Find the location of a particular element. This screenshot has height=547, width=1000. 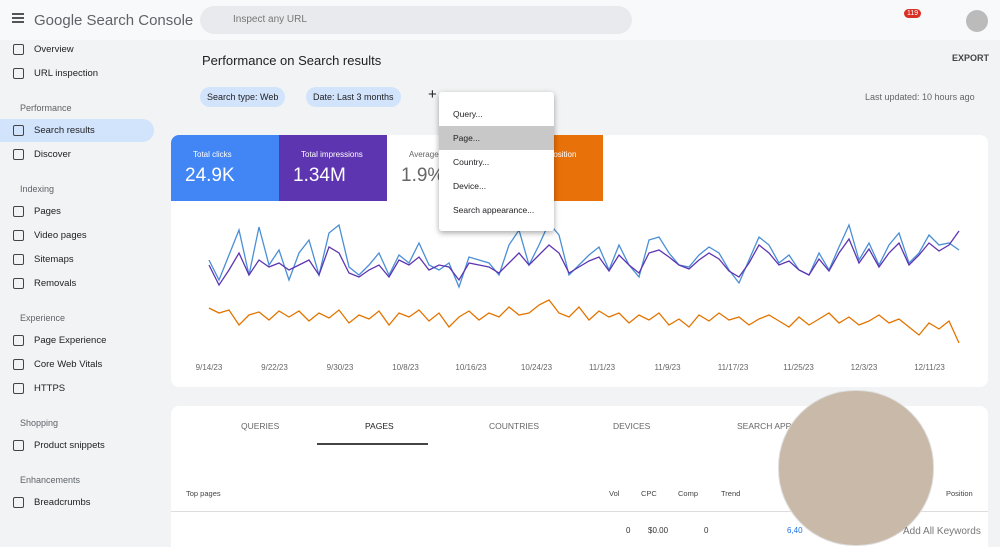

active-tab-indicator is located at coordinates (372, 444).